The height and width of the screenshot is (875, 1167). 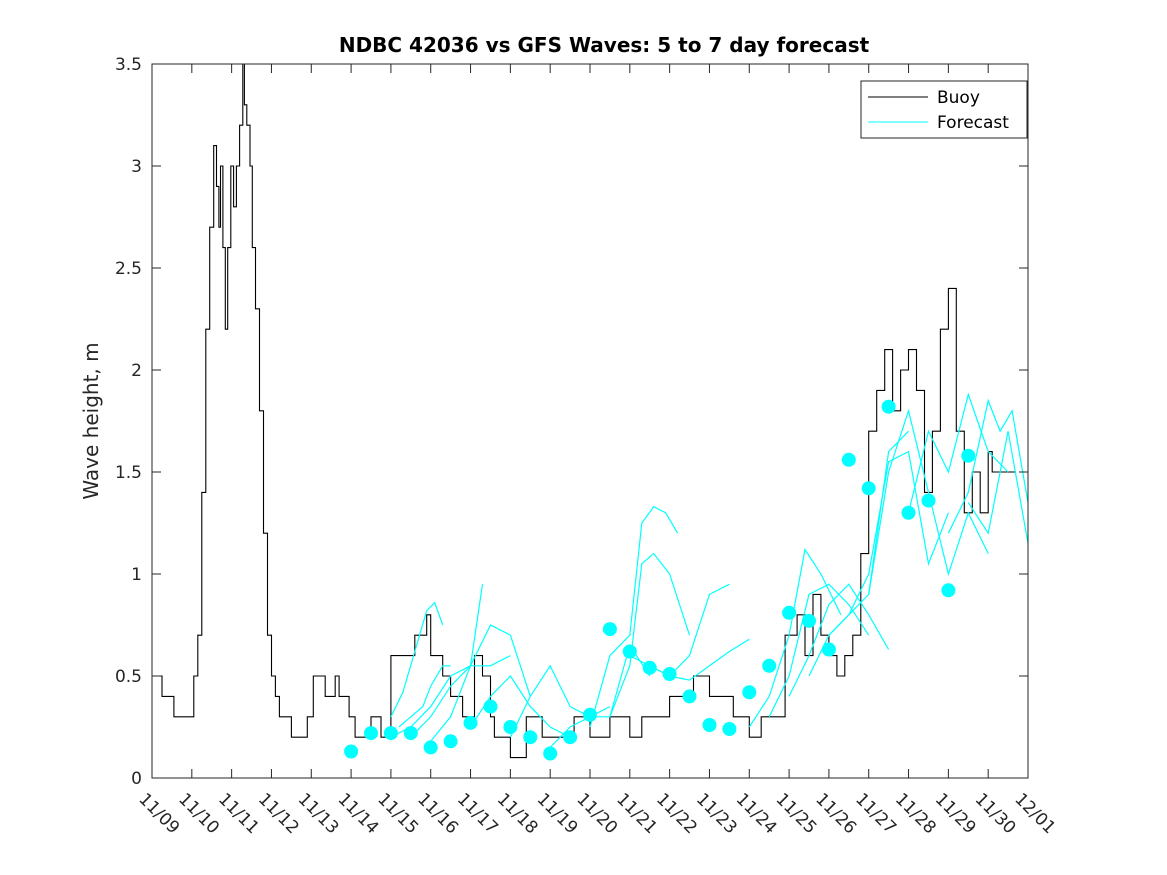 I want to click on legend-buoy-label: Buoy, so click(x=958, y=98).